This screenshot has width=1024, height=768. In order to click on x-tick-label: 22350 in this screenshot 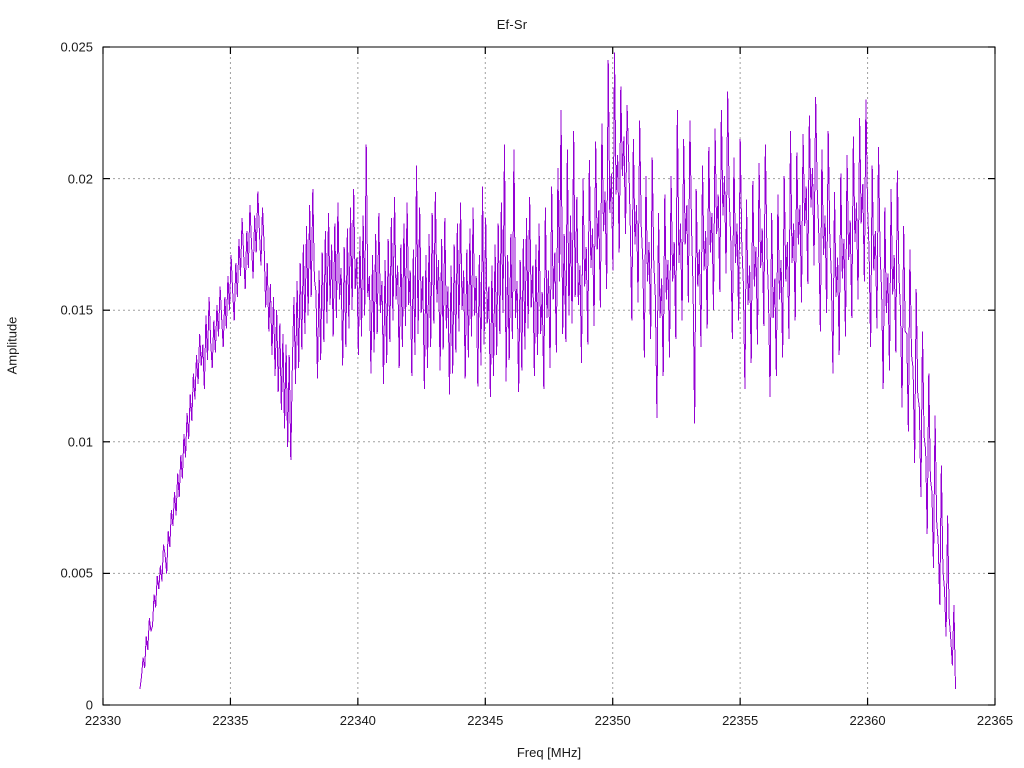, I will do `click(612, 720)`.